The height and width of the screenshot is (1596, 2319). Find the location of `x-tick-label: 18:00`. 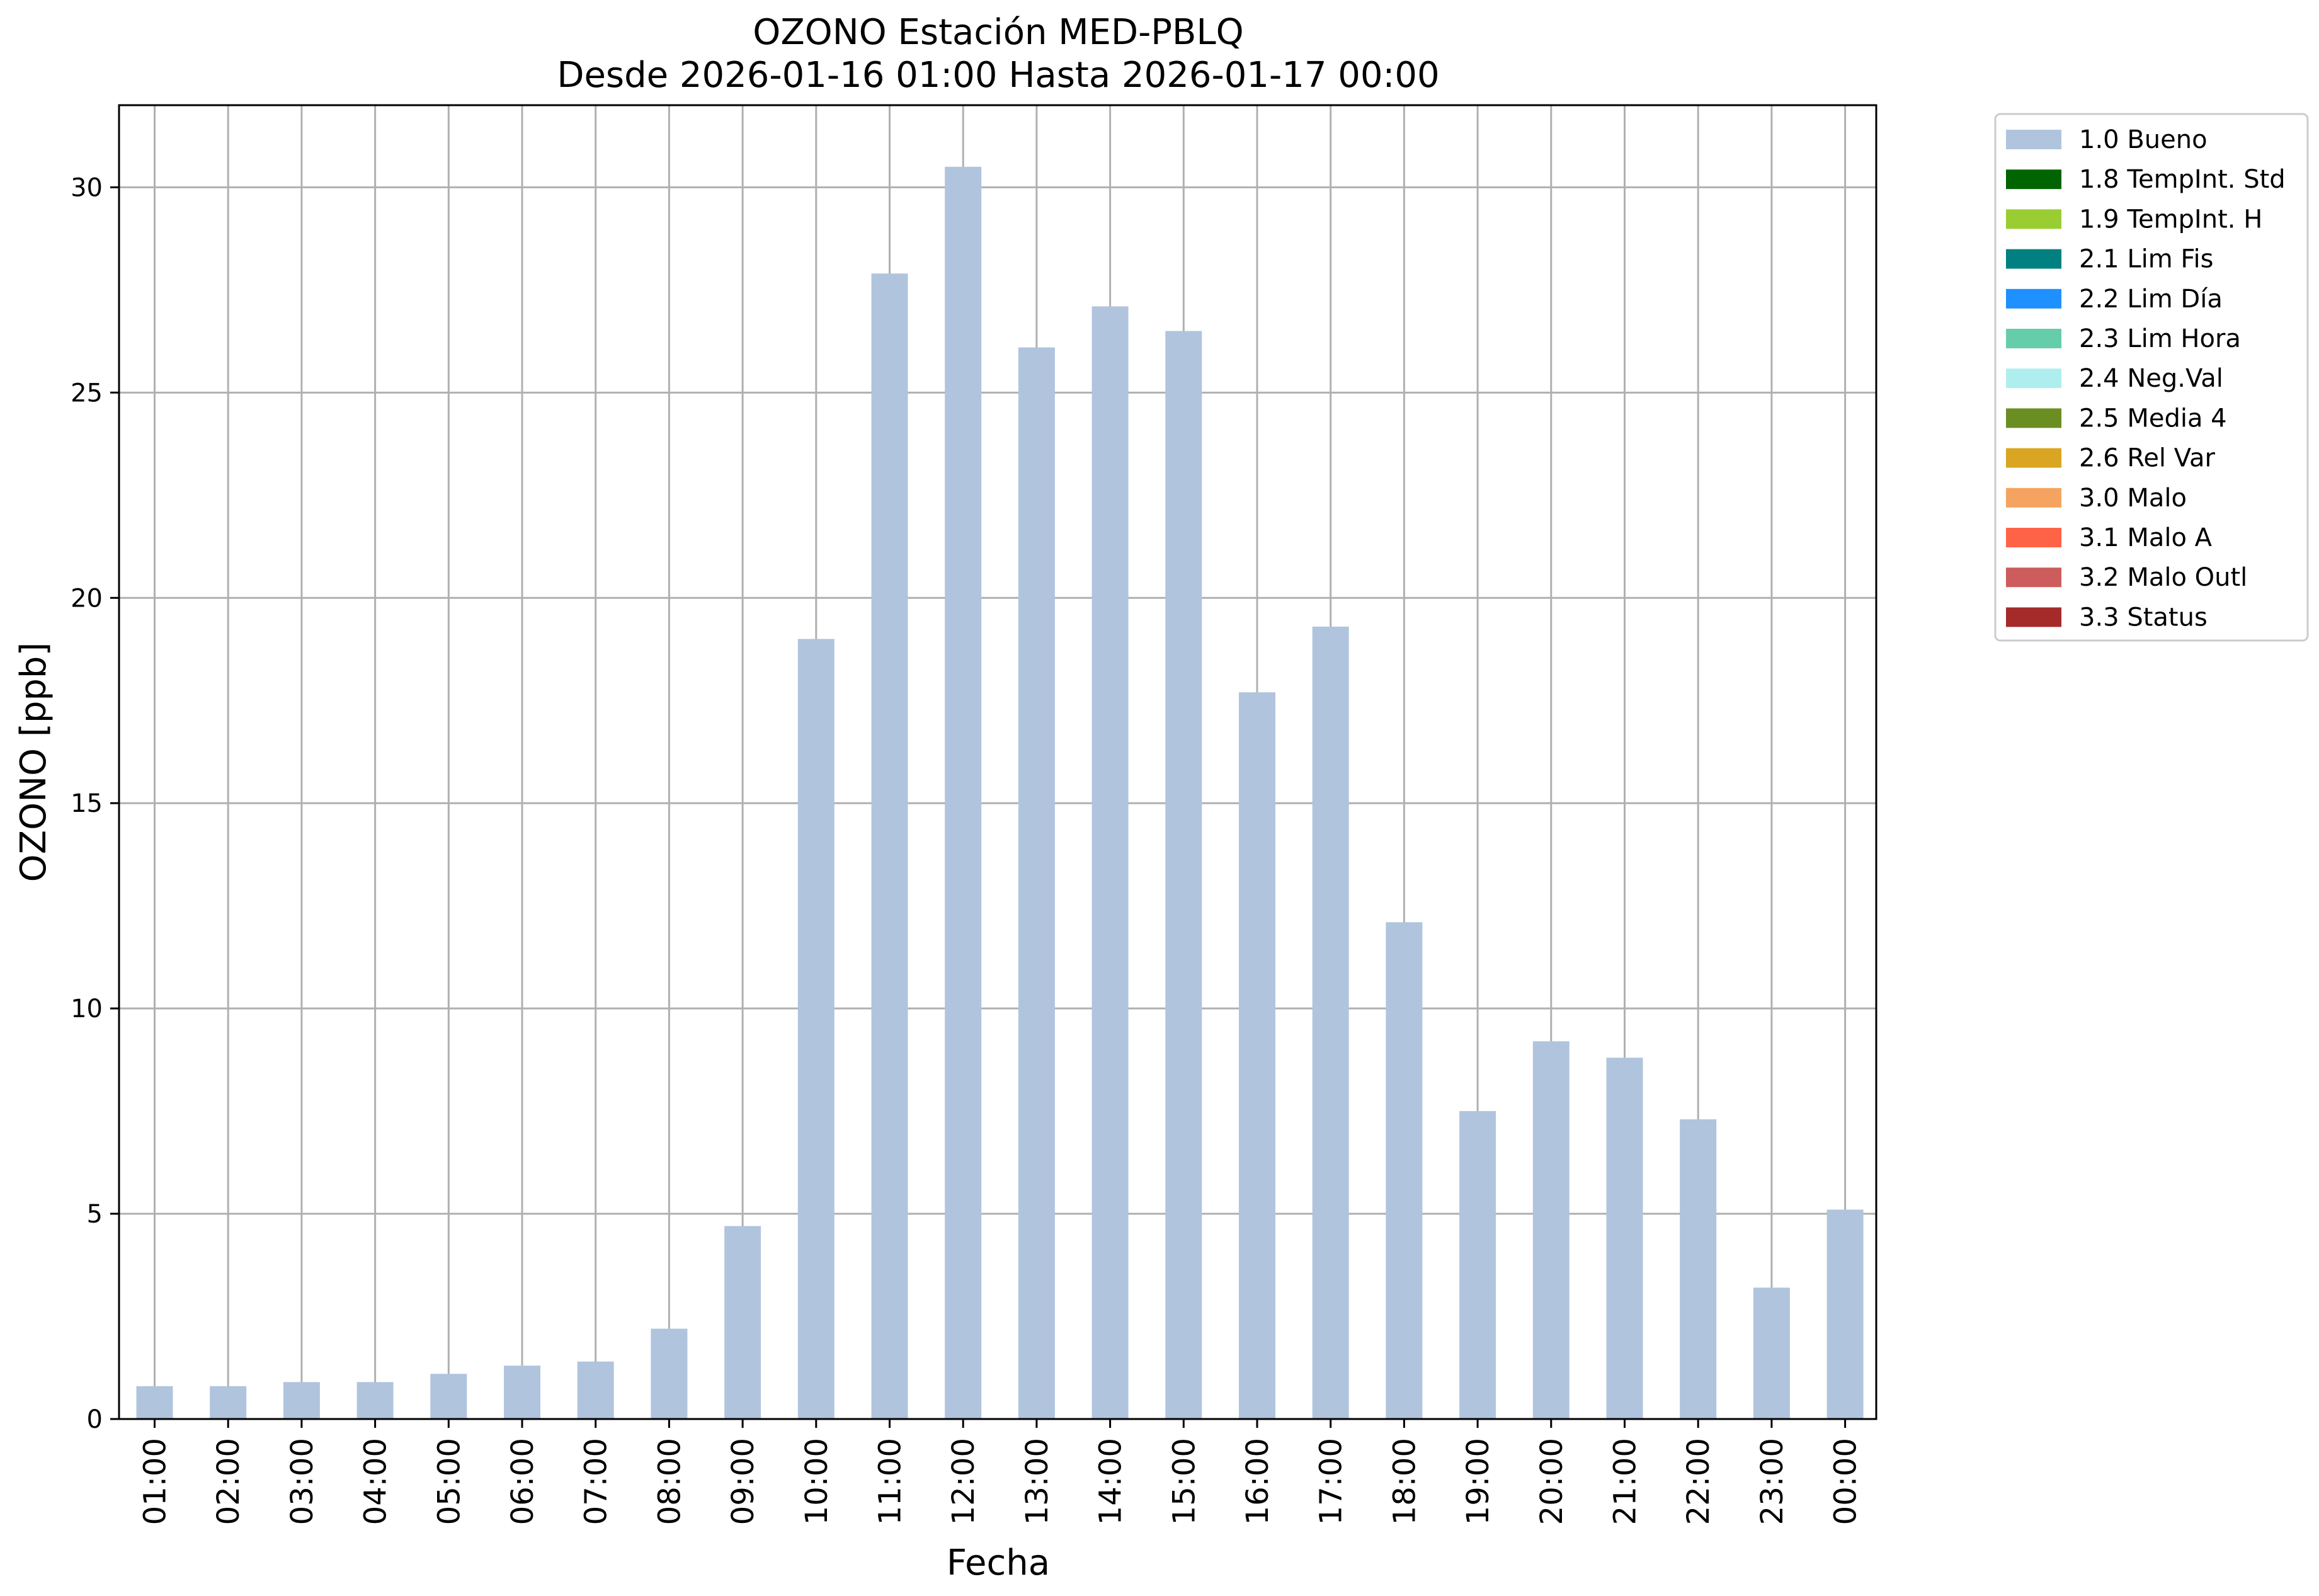

x-tick-label: 18:00 is located at coordinates (1404, 1481).